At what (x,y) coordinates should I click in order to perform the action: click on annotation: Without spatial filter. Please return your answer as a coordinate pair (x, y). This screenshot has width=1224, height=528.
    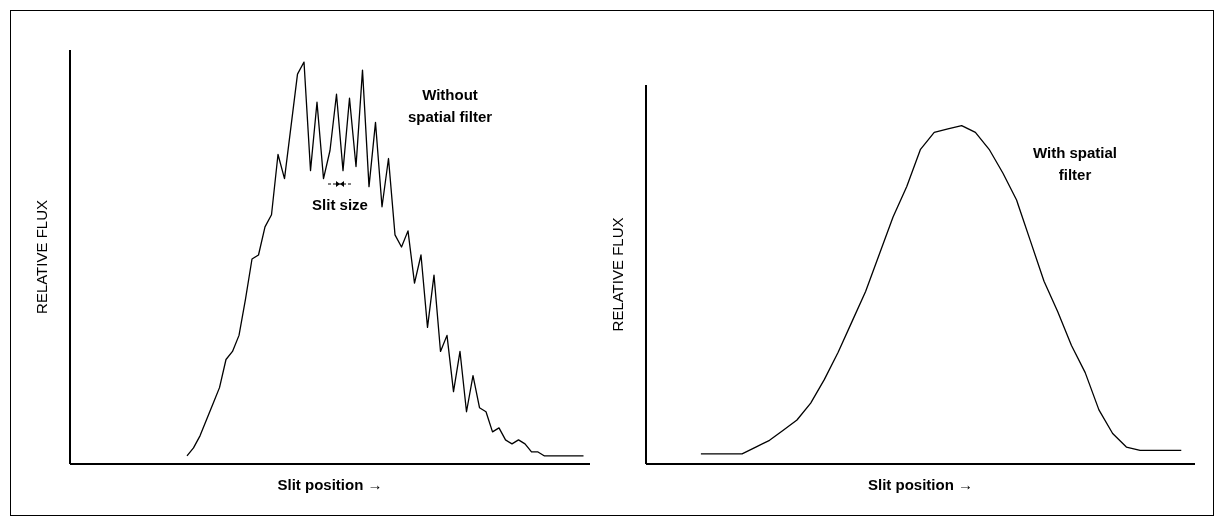
    Looking at the image, I should click on (450, 105).